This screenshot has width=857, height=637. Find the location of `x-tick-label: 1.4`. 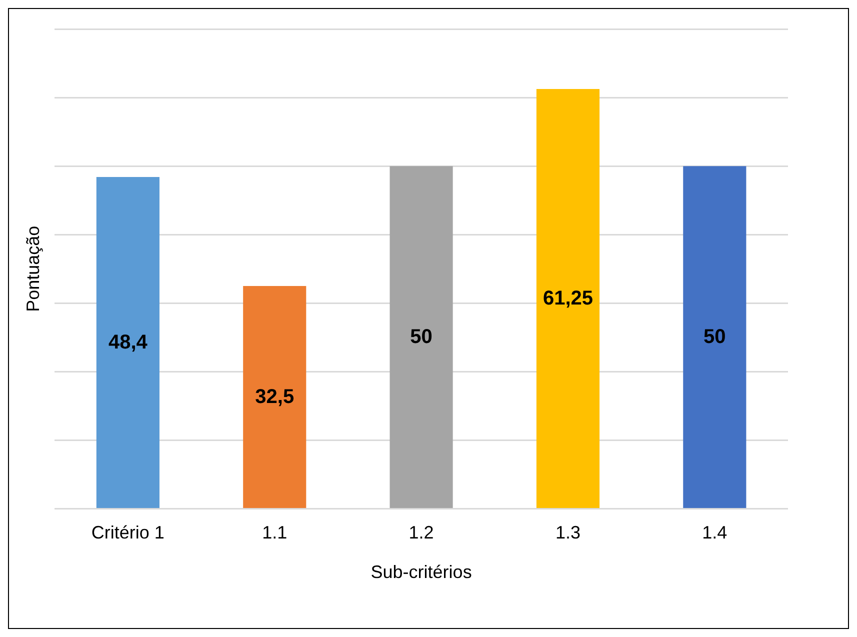

x-tick-label: 1.4 is located at coordinates (715, 532).